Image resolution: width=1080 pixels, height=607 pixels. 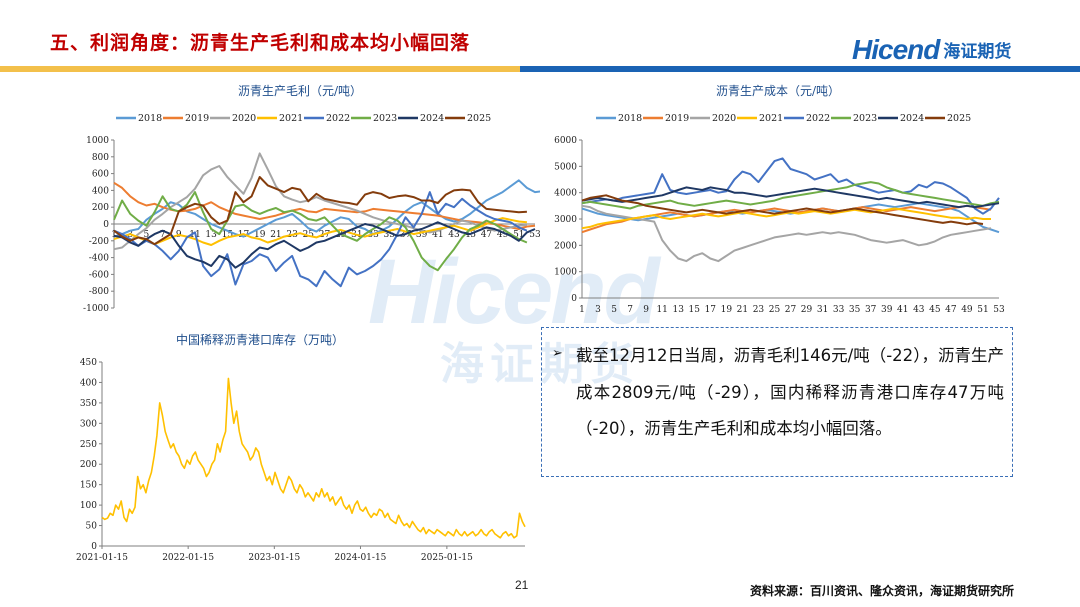 What do you see at coordinates (977, 52) in the screenshot?
I see `logo-cn-text: 海证期货` at bounding box center [977, 52].